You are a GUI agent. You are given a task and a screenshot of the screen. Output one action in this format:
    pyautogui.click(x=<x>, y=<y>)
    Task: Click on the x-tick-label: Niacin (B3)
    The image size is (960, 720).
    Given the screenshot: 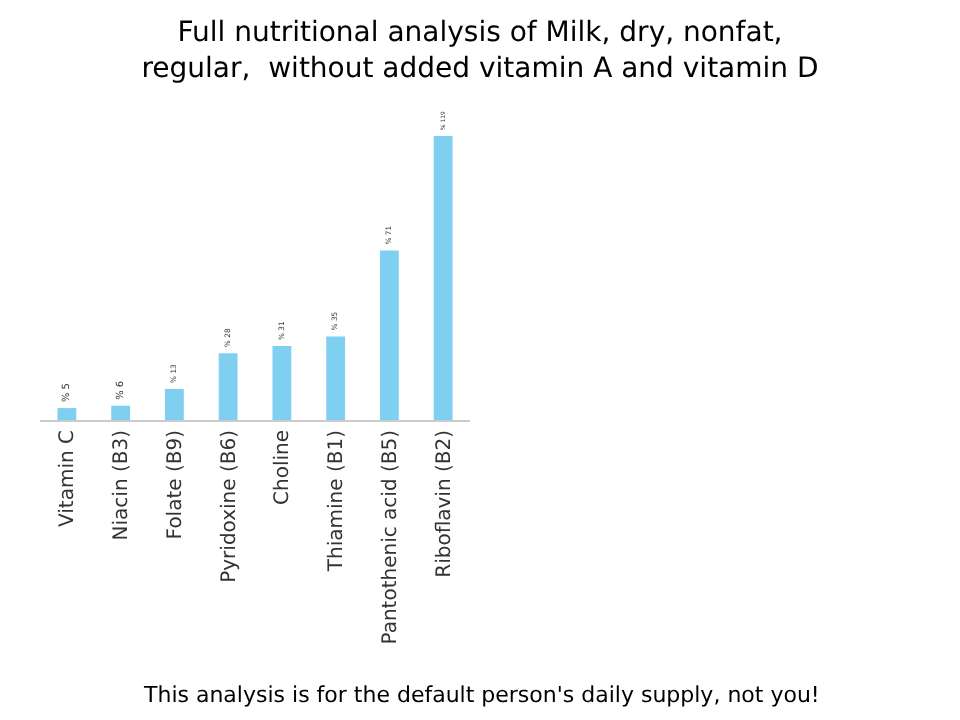 What is the action you would take?
    pyautogui.click(x=122, y=485)
    